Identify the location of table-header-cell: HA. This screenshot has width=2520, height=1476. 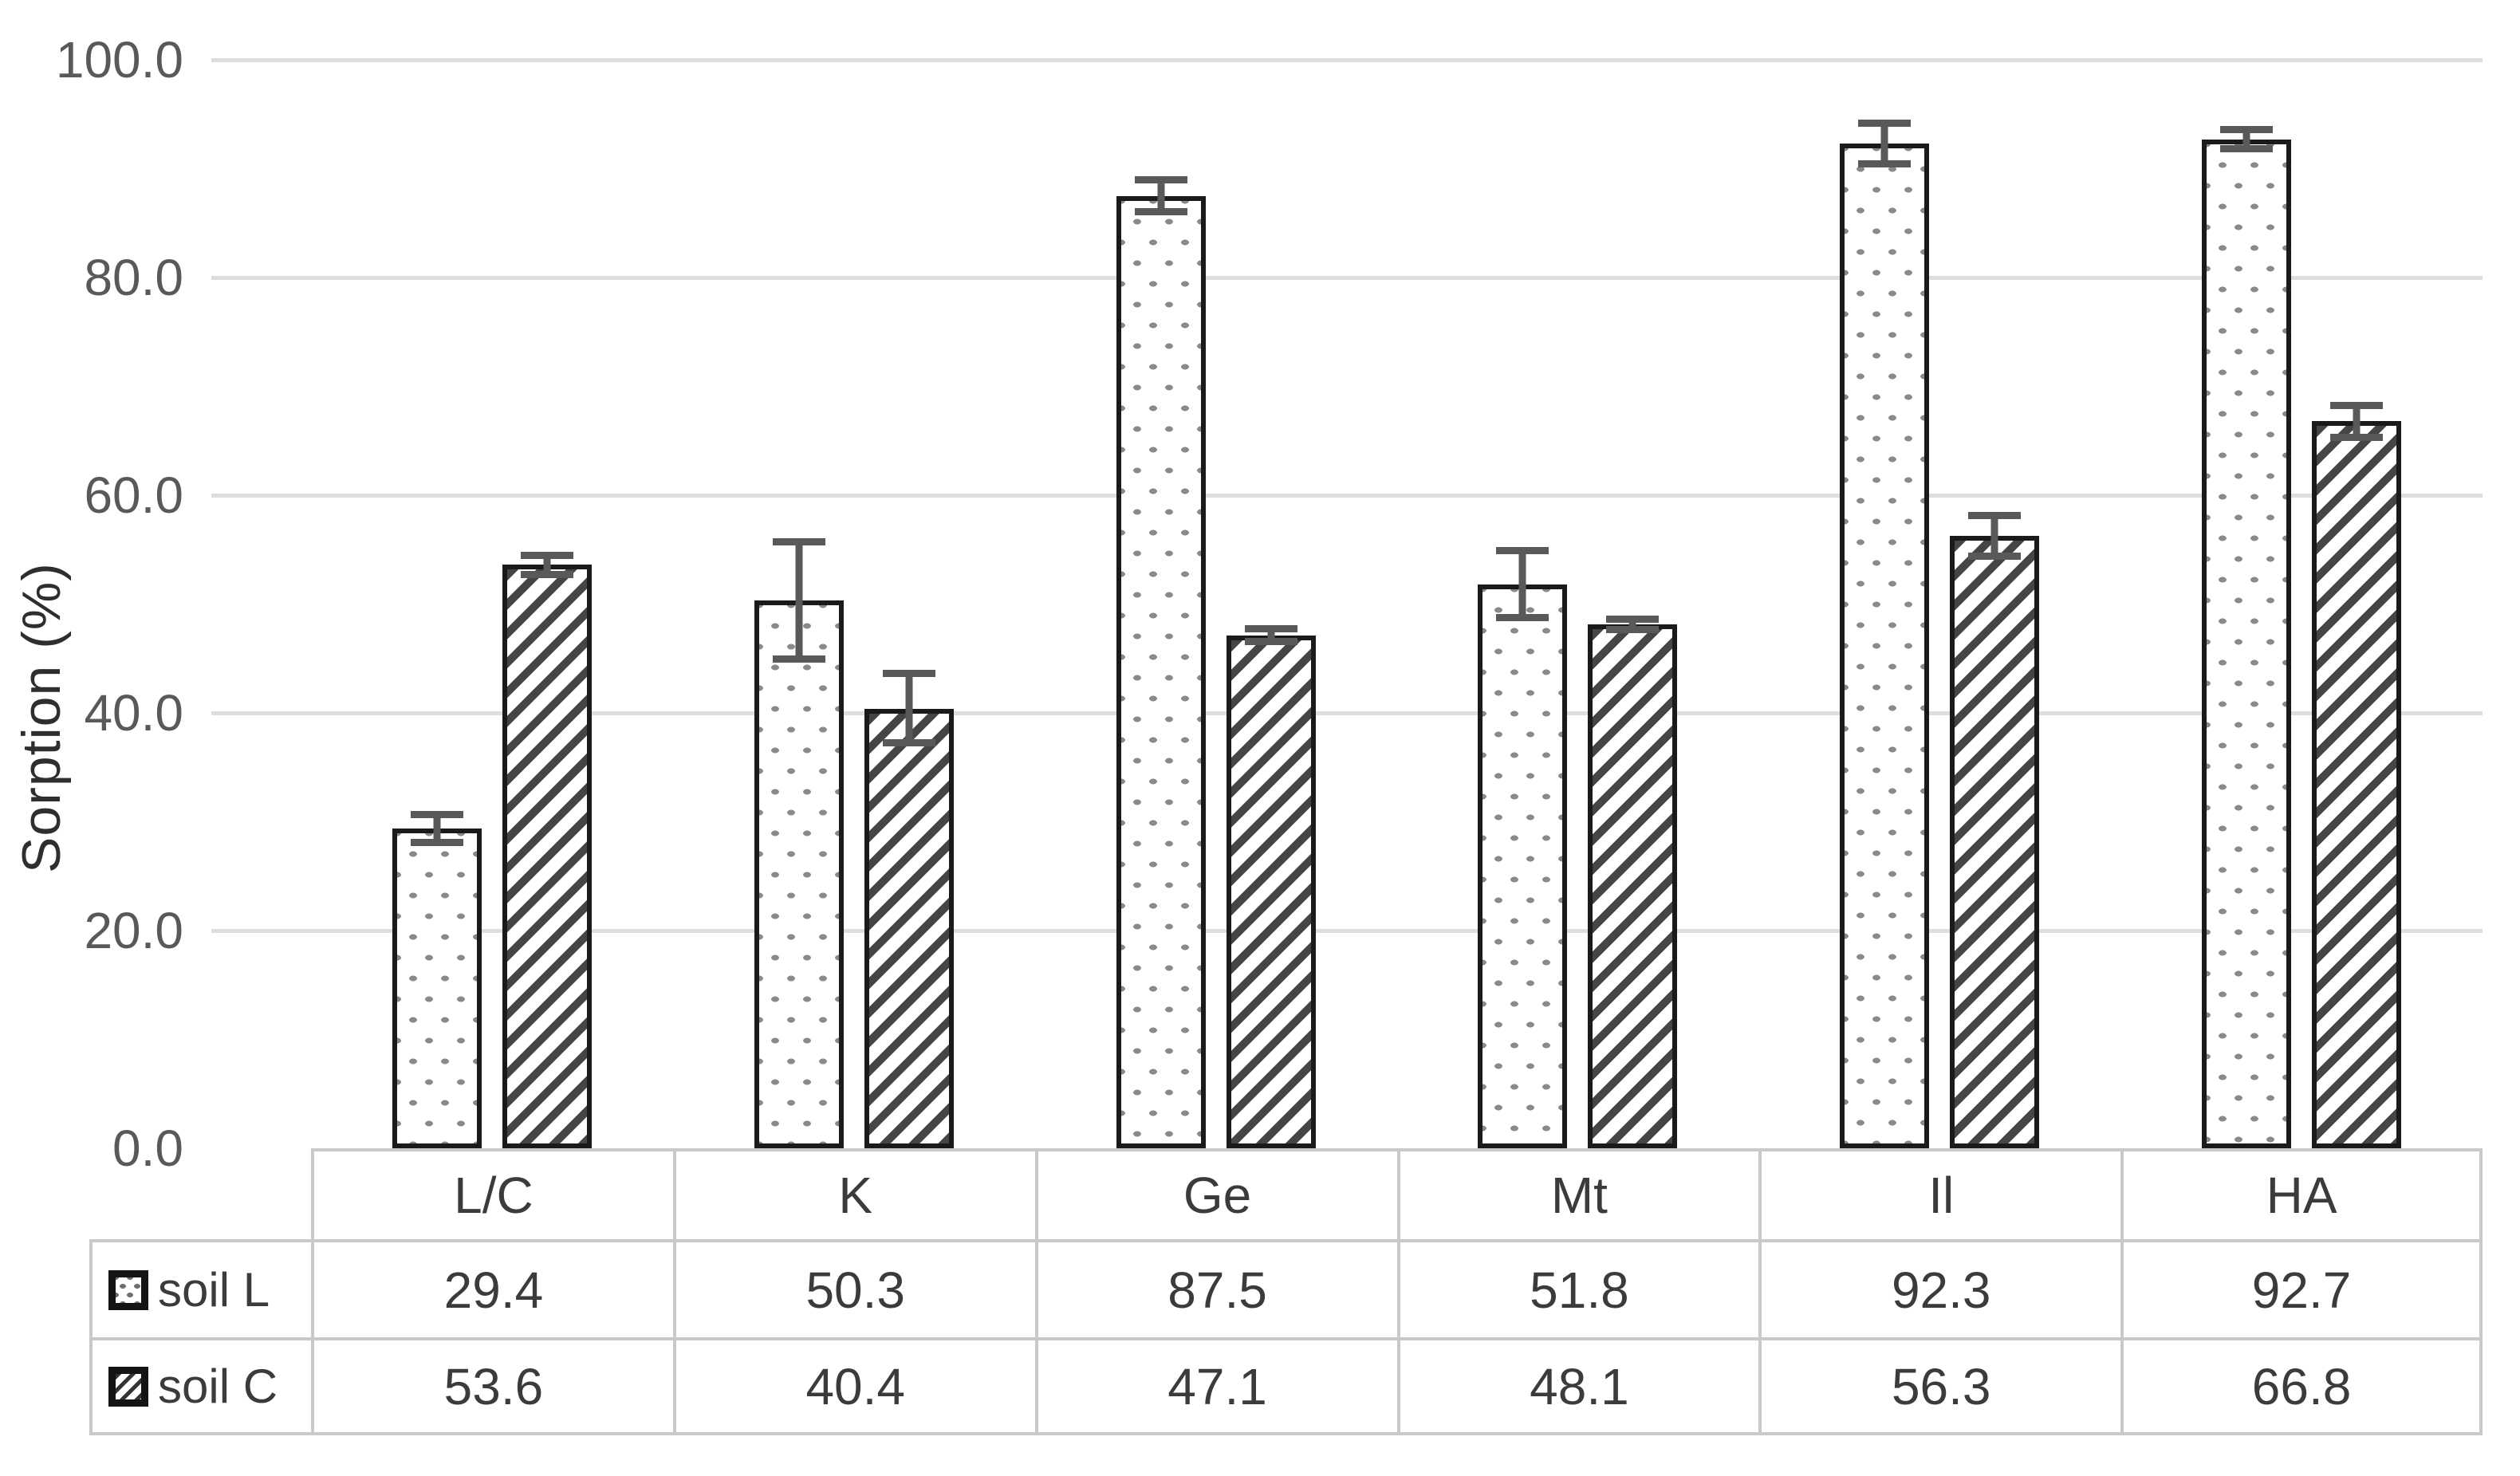
(2301, 1194).